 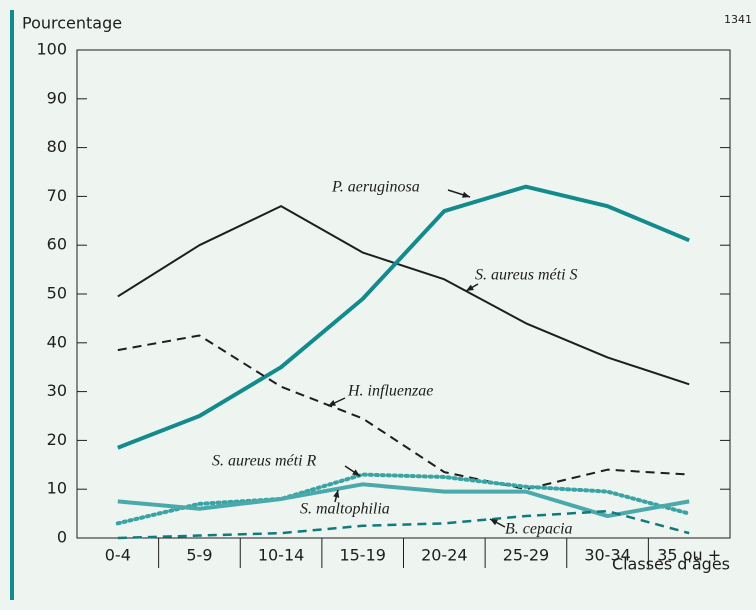 What do you see at coordinates (72, 23) in the screenshot?
I see `y-axis-label: Pourcentage` at bounding box center [72, 23].